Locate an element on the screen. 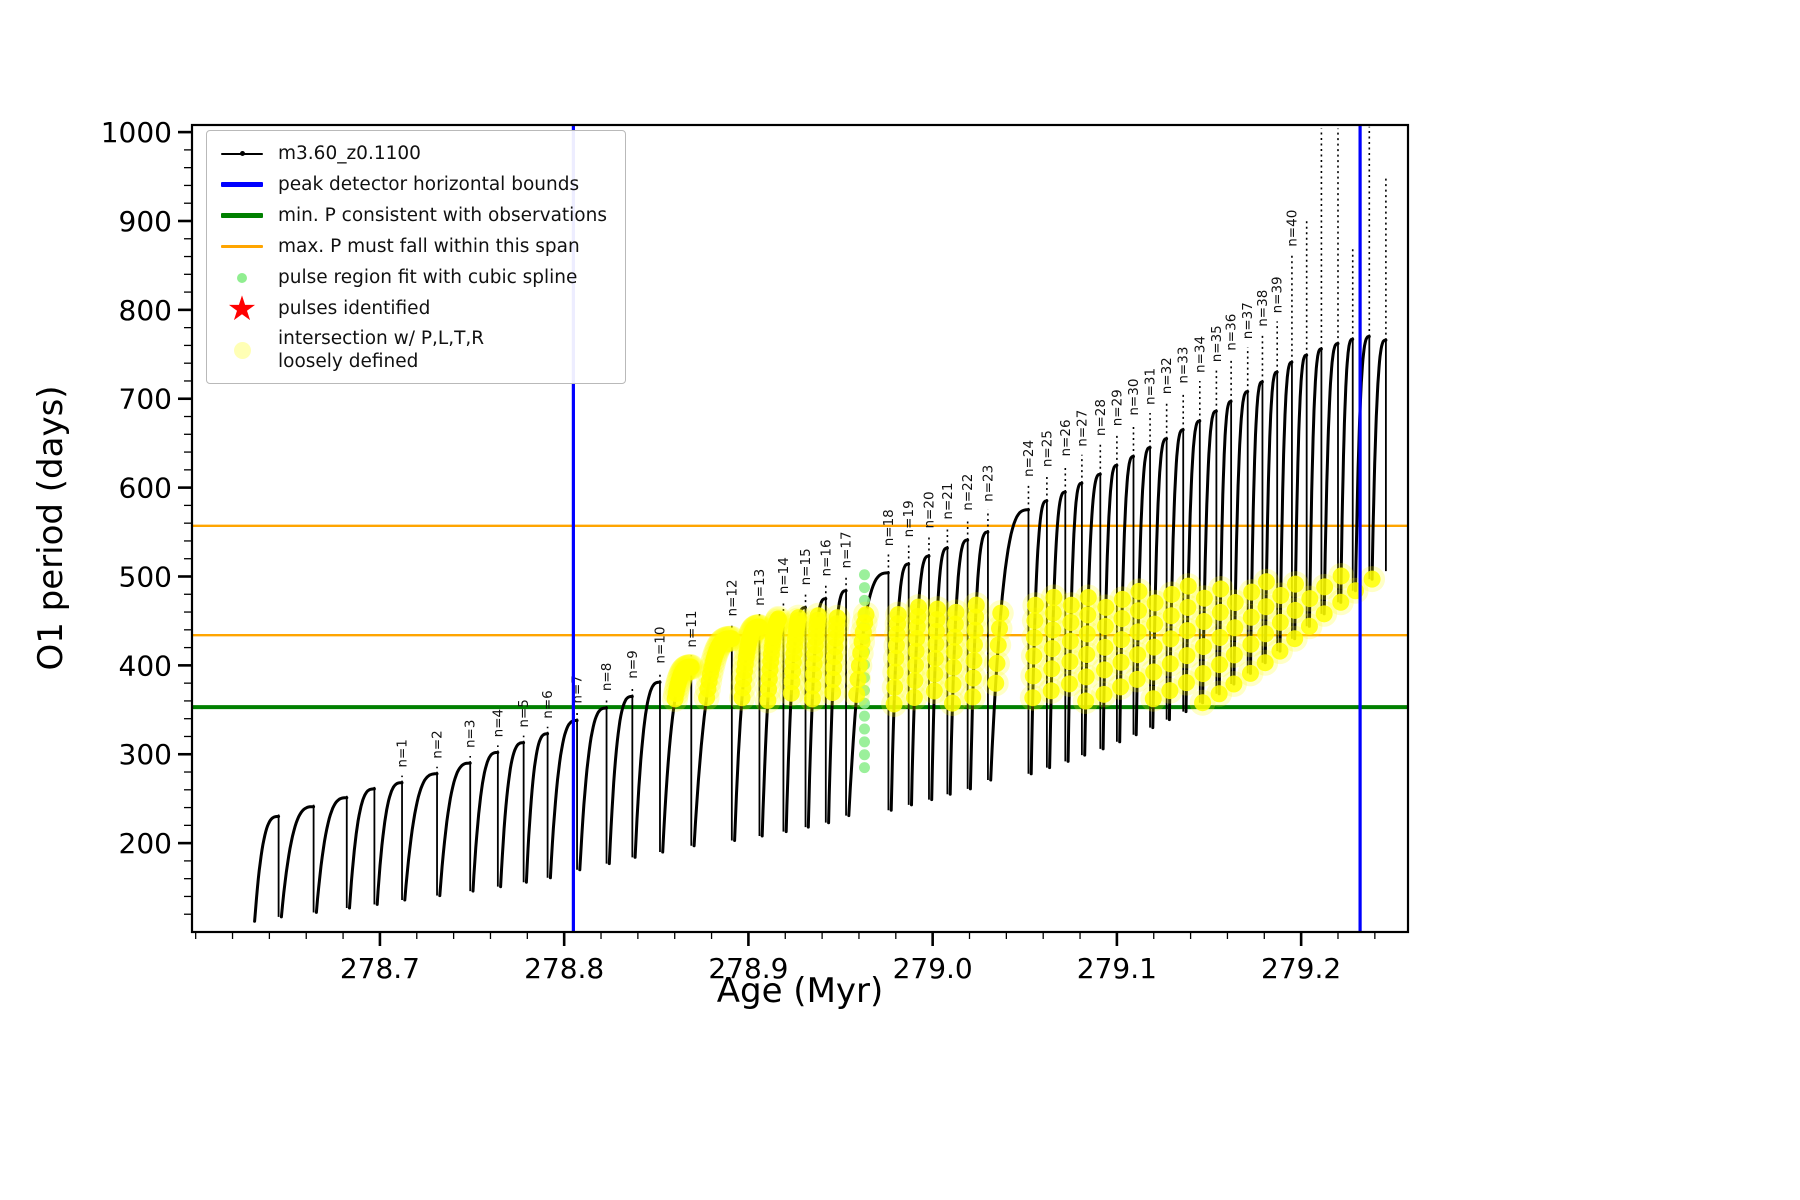 The image size is (1800, 1200). intersection-dots is located at coordinates (1023, 640).